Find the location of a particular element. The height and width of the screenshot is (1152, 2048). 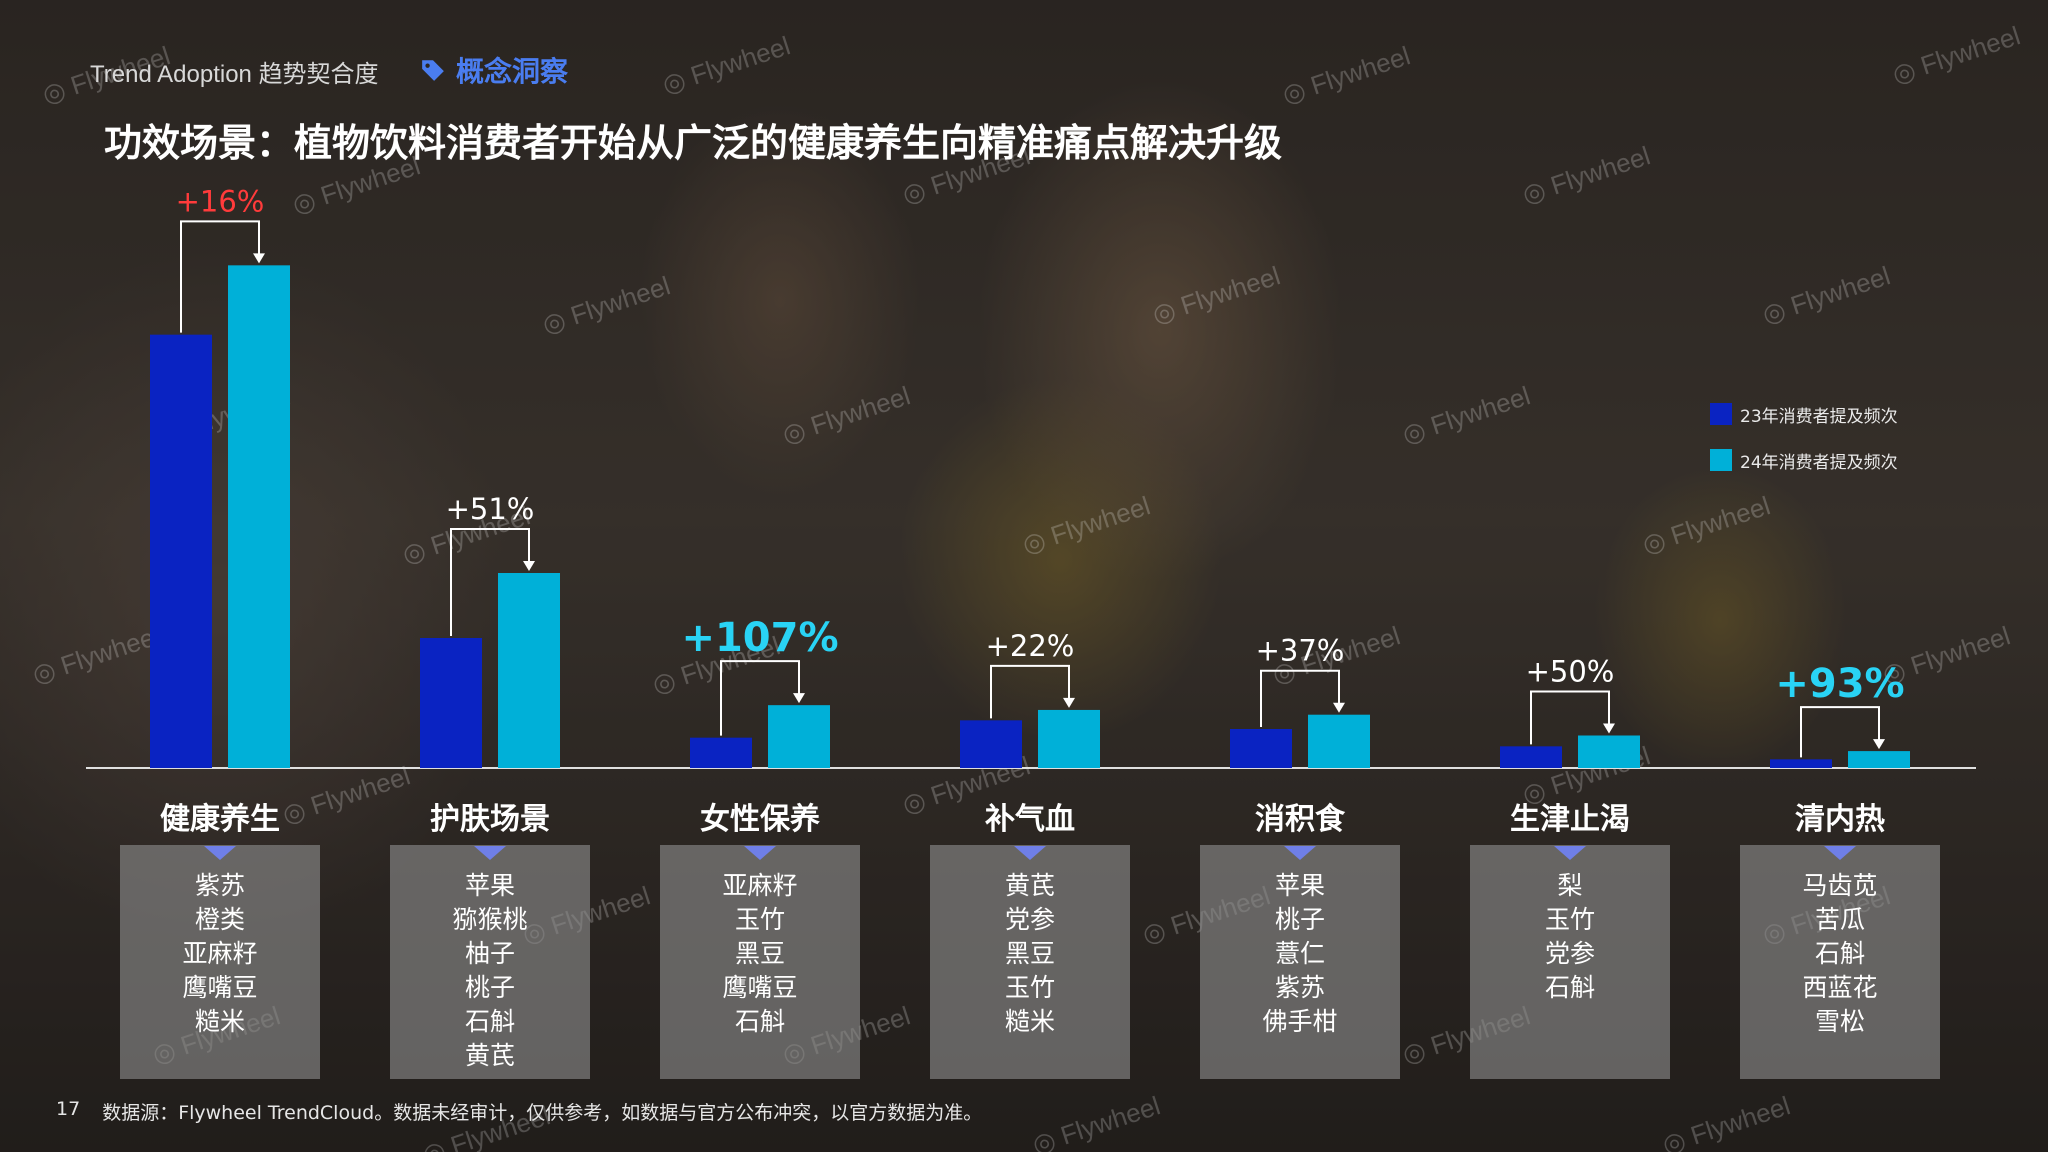

ingredient-box-6: 马齿苋 苦瓜 石斛 西蓝花 雪松 is located at coordinates (1840, 962).